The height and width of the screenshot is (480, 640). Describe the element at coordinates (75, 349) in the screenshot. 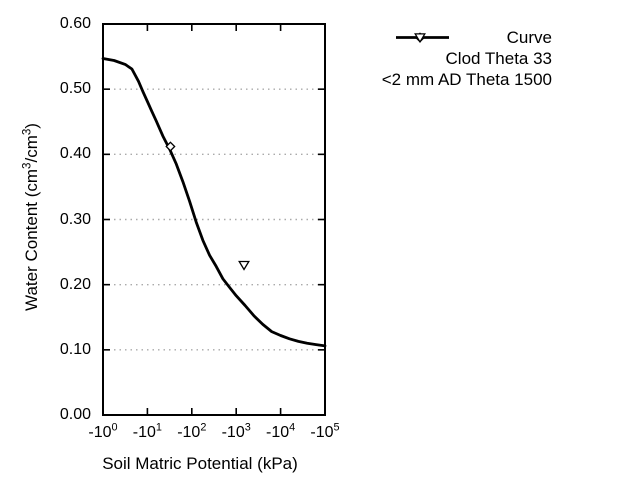

I see `y-tick-label: 0.10` at that location.